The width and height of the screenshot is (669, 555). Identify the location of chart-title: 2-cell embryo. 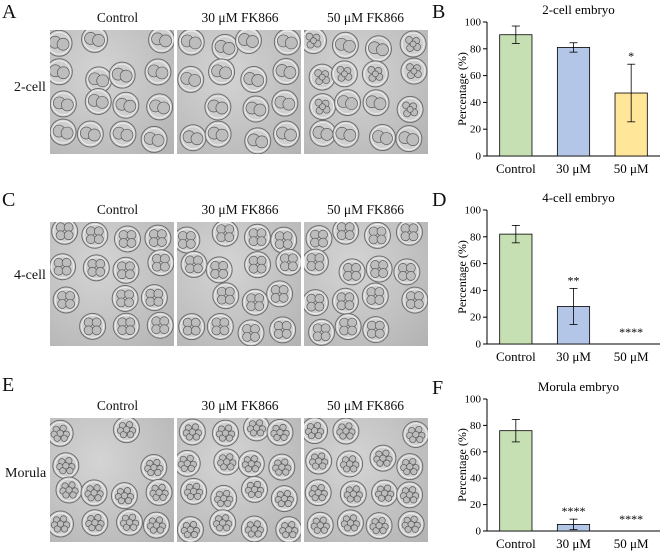
(578, 9).